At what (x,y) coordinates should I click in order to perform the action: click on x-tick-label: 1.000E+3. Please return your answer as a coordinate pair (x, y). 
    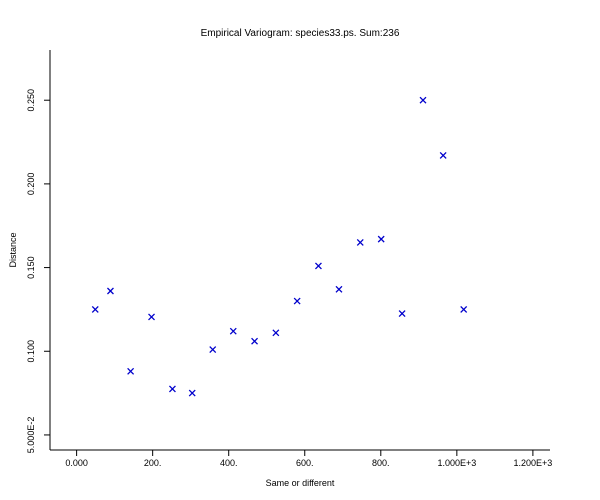
    Looking at the image, I should click on (456, 463).